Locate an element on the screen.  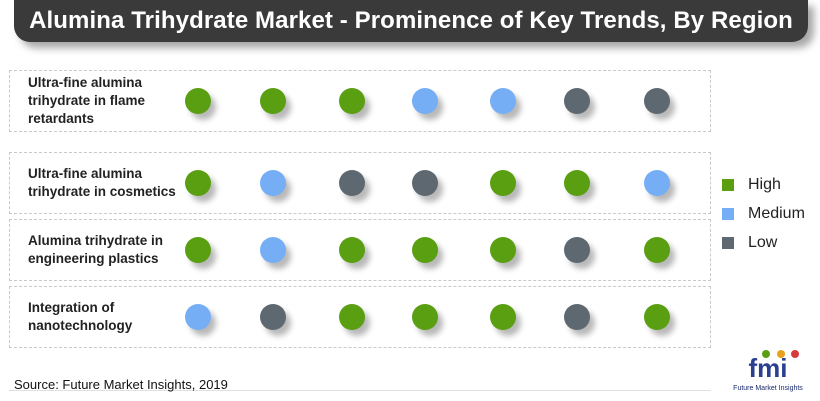
legend-label: Medium is located at coordinates (776, 213).